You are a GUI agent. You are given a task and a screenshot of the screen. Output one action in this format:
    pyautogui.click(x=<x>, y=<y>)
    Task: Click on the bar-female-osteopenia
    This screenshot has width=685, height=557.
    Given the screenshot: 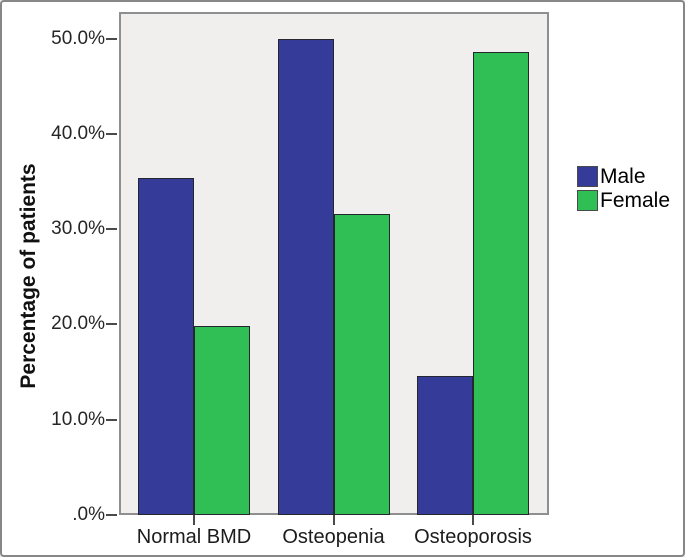 What is the action you would take?
    pyautogui.click(x=361, y=364)
    